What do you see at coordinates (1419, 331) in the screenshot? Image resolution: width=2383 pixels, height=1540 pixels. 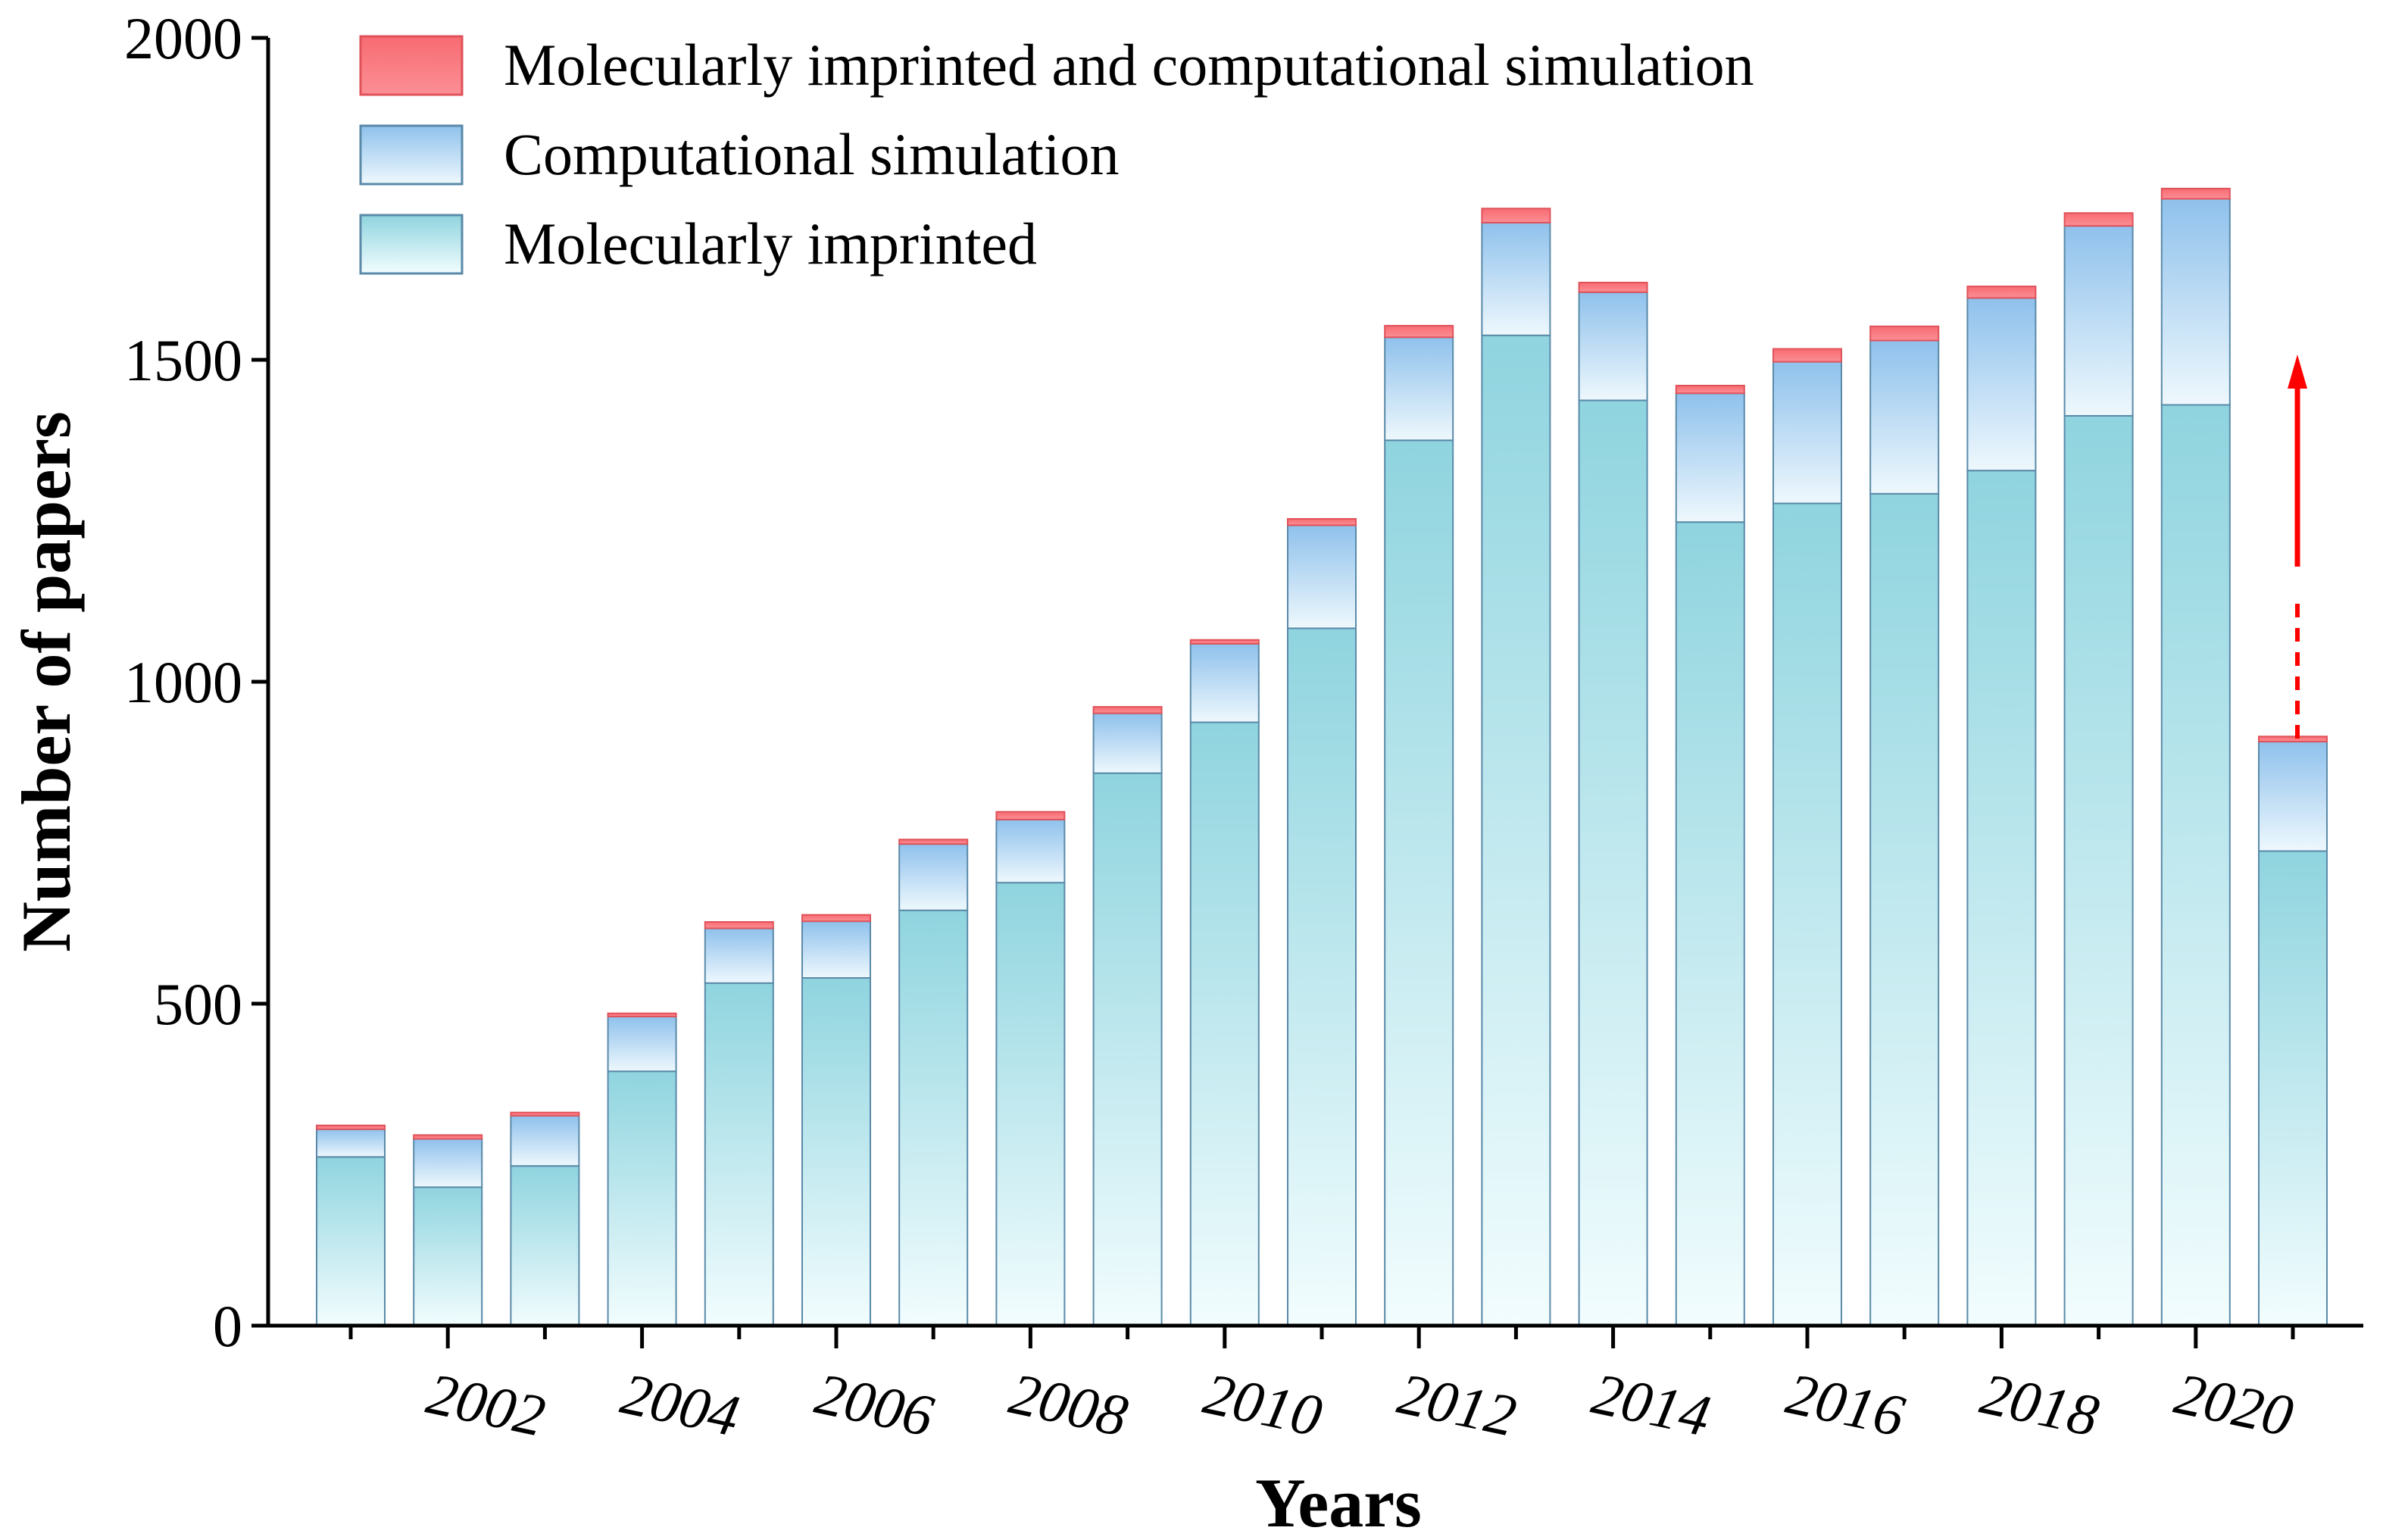 I see `bar-2012-molecularly-imprinted-and-computational-simulation` at bounding box center [1419, 331].